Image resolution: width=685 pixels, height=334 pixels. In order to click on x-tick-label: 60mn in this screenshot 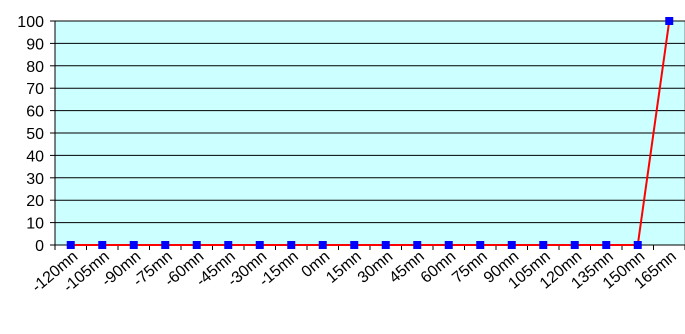, I will do `click(439, 267)`.